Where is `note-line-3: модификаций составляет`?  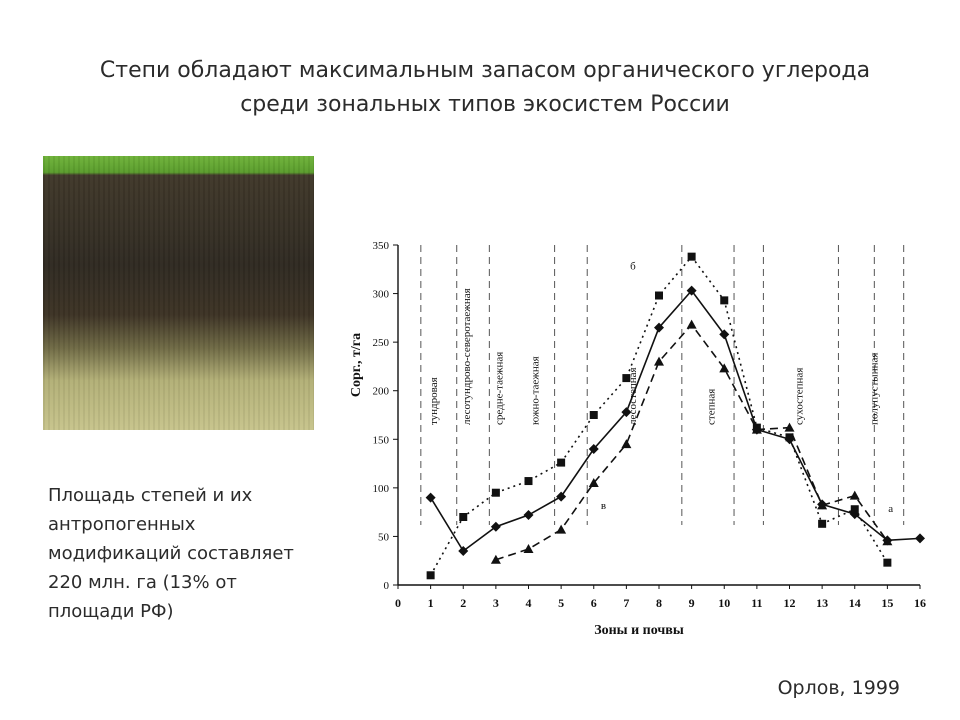
note-line-3: модификаций составляет is located at coordinates (171, 553).